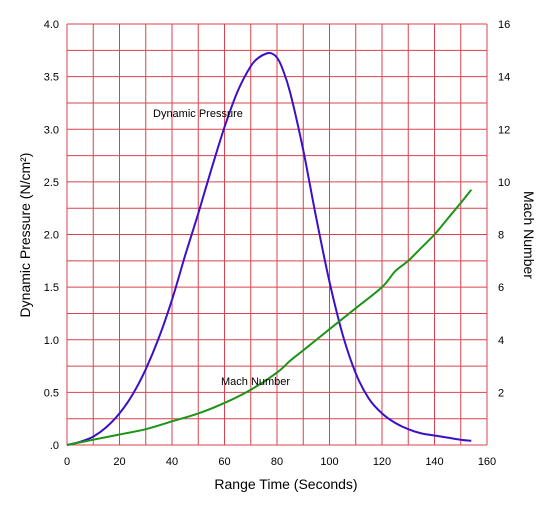 The width and height of the screenshot is (551, 512). Describe the element at coordinates (501, 341) in the screenshot. I see `y-right-tick-label: 4` at that location.